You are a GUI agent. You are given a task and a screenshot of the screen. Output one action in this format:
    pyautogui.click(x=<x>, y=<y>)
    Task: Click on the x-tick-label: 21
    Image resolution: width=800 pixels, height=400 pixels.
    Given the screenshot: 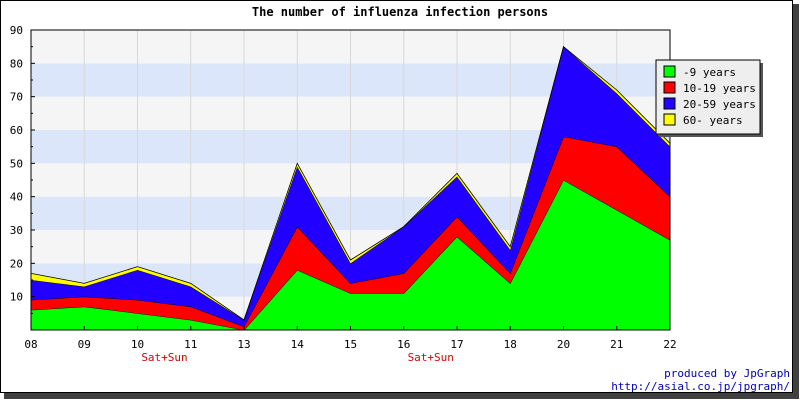 What is the action you would take?
    pyautogui.click(x=616, y=344)
    